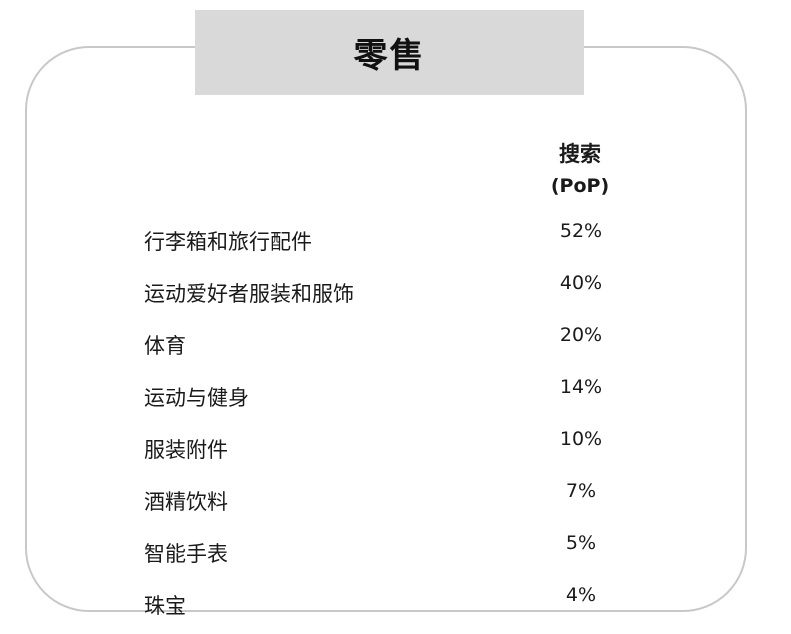 The height and width of the screenshot is (634, 791). What do you see at coordinates (395, 500) in the screenshot?
I see `table-row: 酒精饮料 7%` at bounding box center [395, 500].